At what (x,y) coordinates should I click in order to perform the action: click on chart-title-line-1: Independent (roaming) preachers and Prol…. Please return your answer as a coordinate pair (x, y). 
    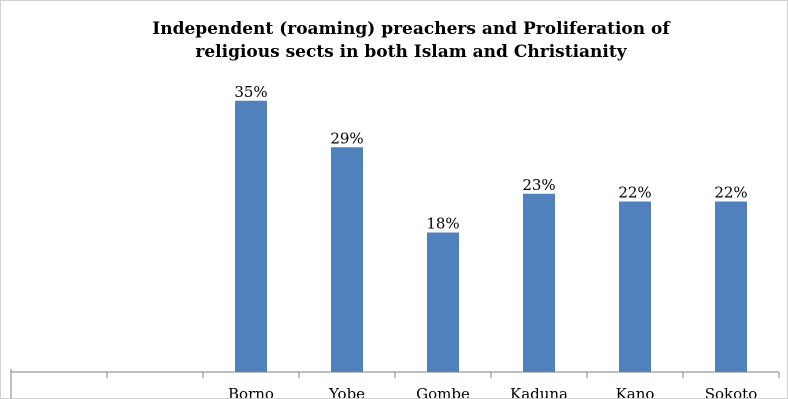
    Looking at the image, I should click on (411, 29).